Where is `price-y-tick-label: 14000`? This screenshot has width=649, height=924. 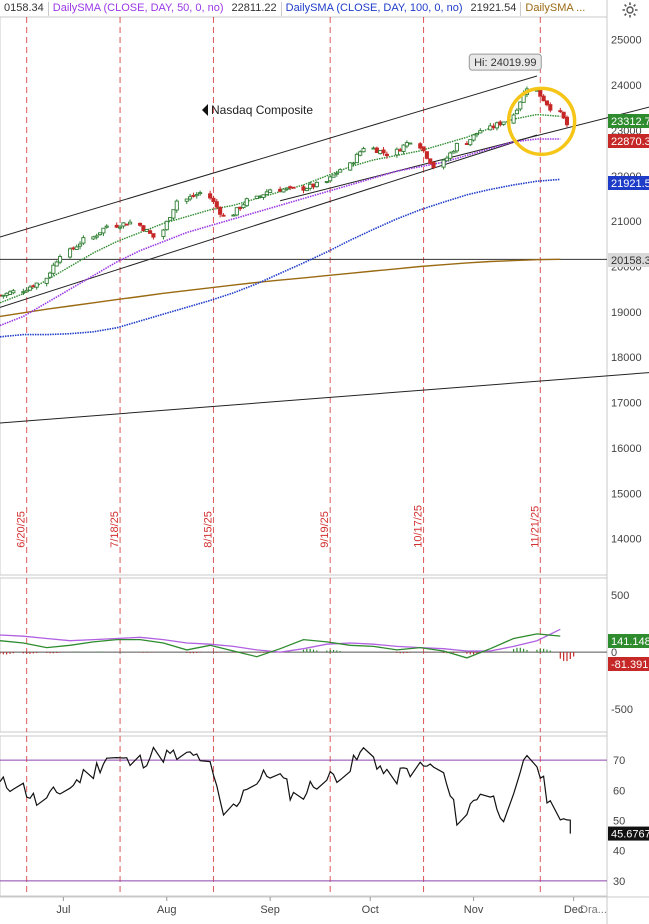 price-y-tick-label: 14000 is located at coordinates (626, 540).